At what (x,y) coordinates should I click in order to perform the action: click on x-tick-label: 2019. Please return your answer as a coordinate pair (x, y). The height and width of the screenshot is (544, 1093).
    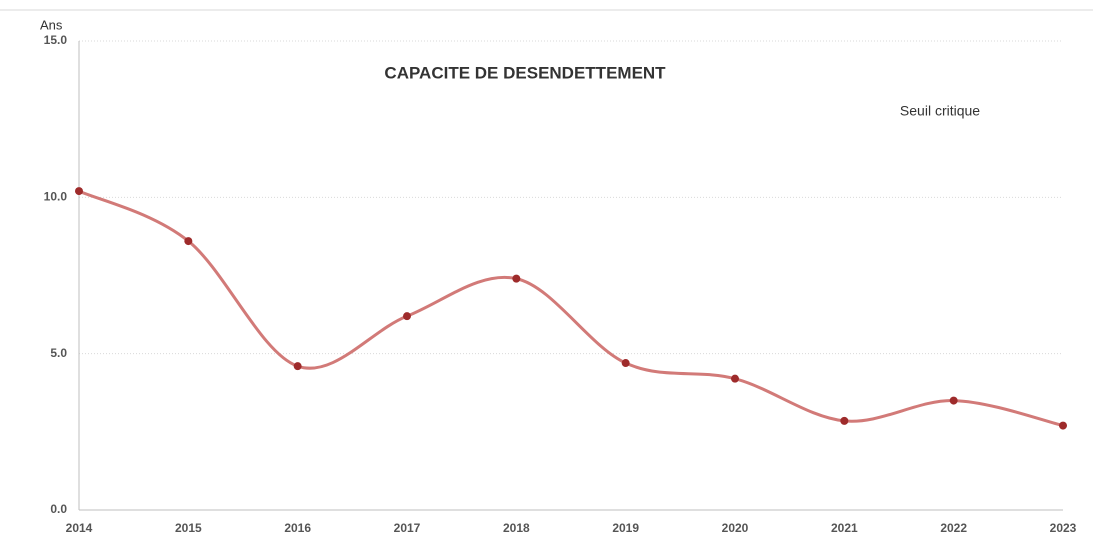
    Looking at the image, I should click on (625, 528).